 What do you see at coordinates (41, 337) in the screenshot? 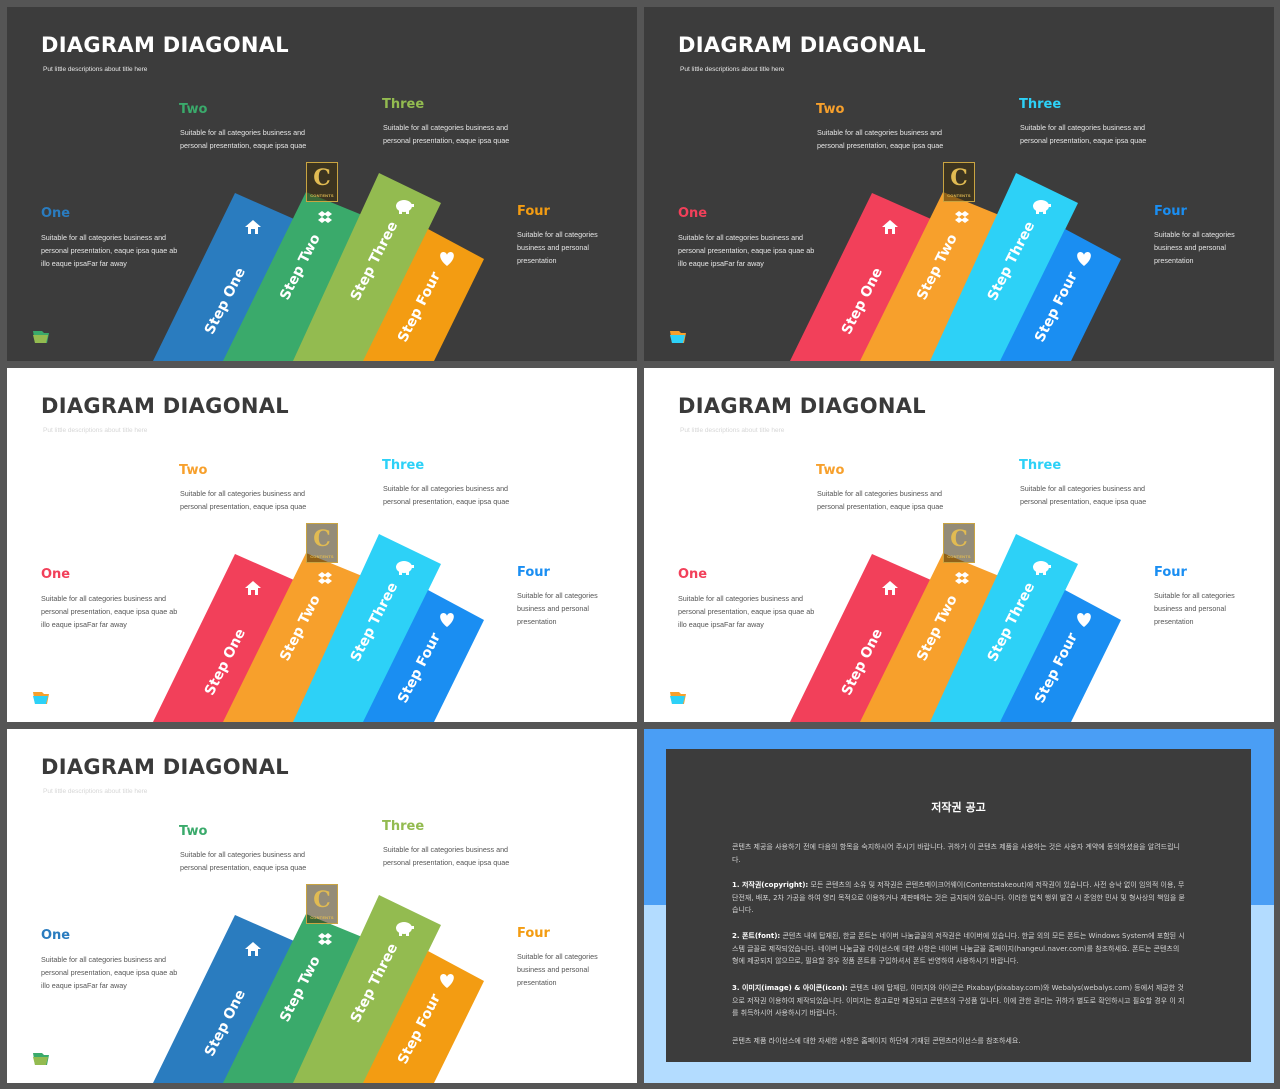
I see `folder-logo-icon` at bounding box center [41, 337].